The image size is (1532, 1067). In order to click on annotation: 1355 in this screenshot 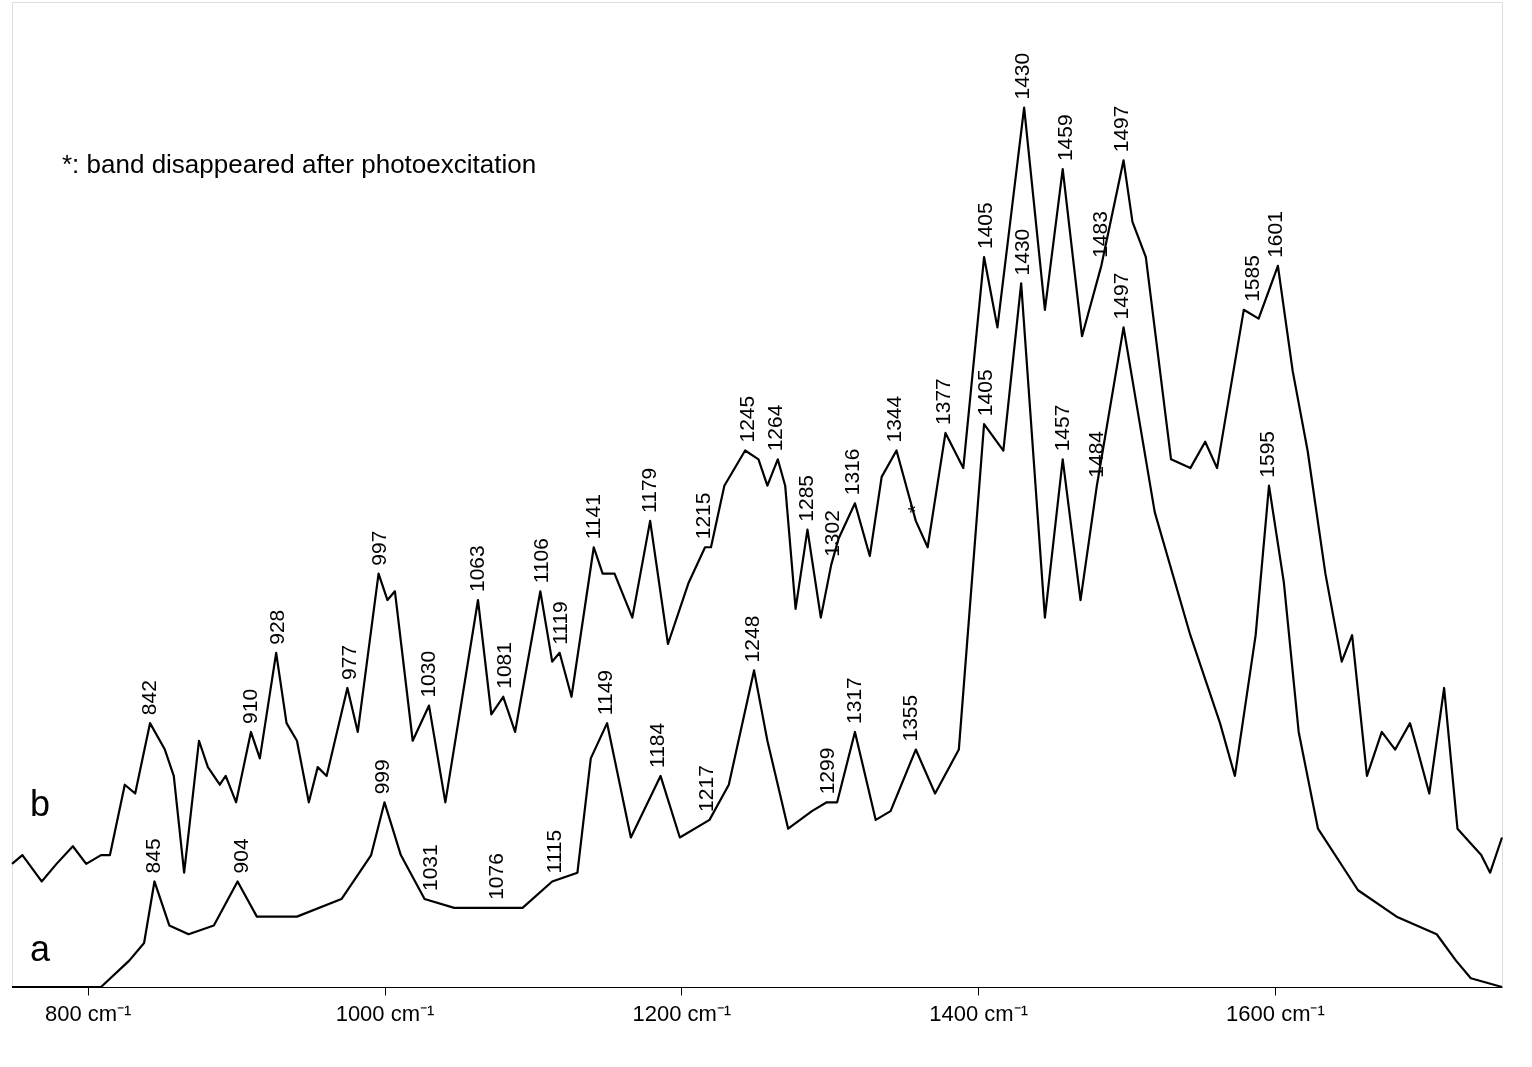, I will do `click(910, 718)`.